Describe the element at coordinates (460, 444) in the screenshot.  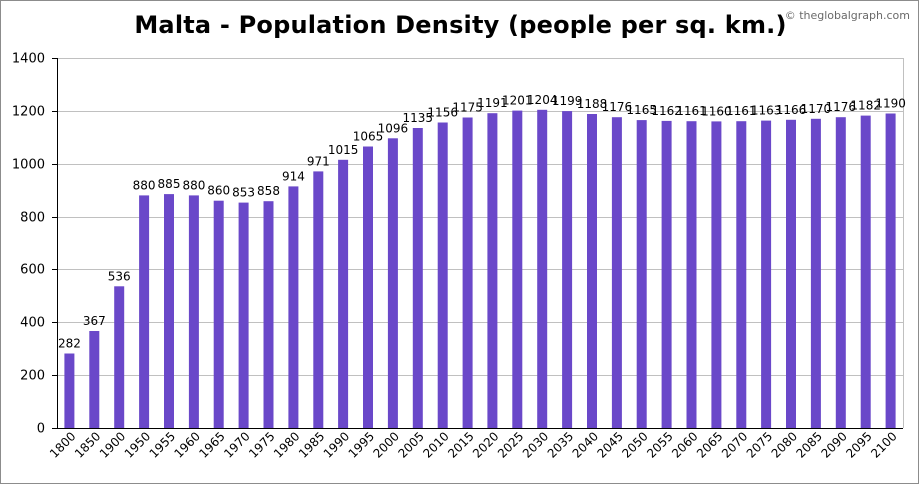
I see `x-tick-label: 2015` at that location.